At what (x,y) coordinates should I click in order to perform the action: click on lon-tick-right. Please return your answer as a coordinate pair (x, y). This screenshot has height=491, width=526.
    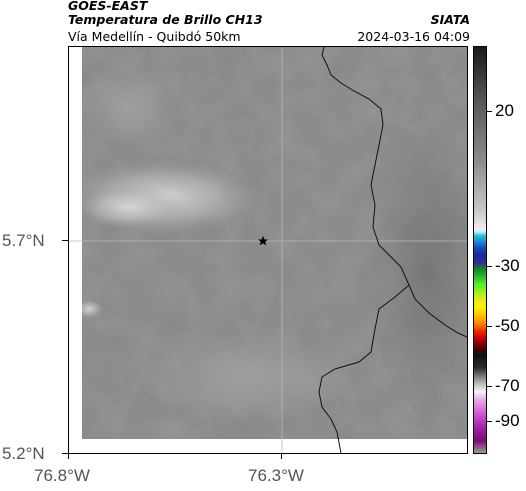
    Looking at the image, I should click on (281, 456).